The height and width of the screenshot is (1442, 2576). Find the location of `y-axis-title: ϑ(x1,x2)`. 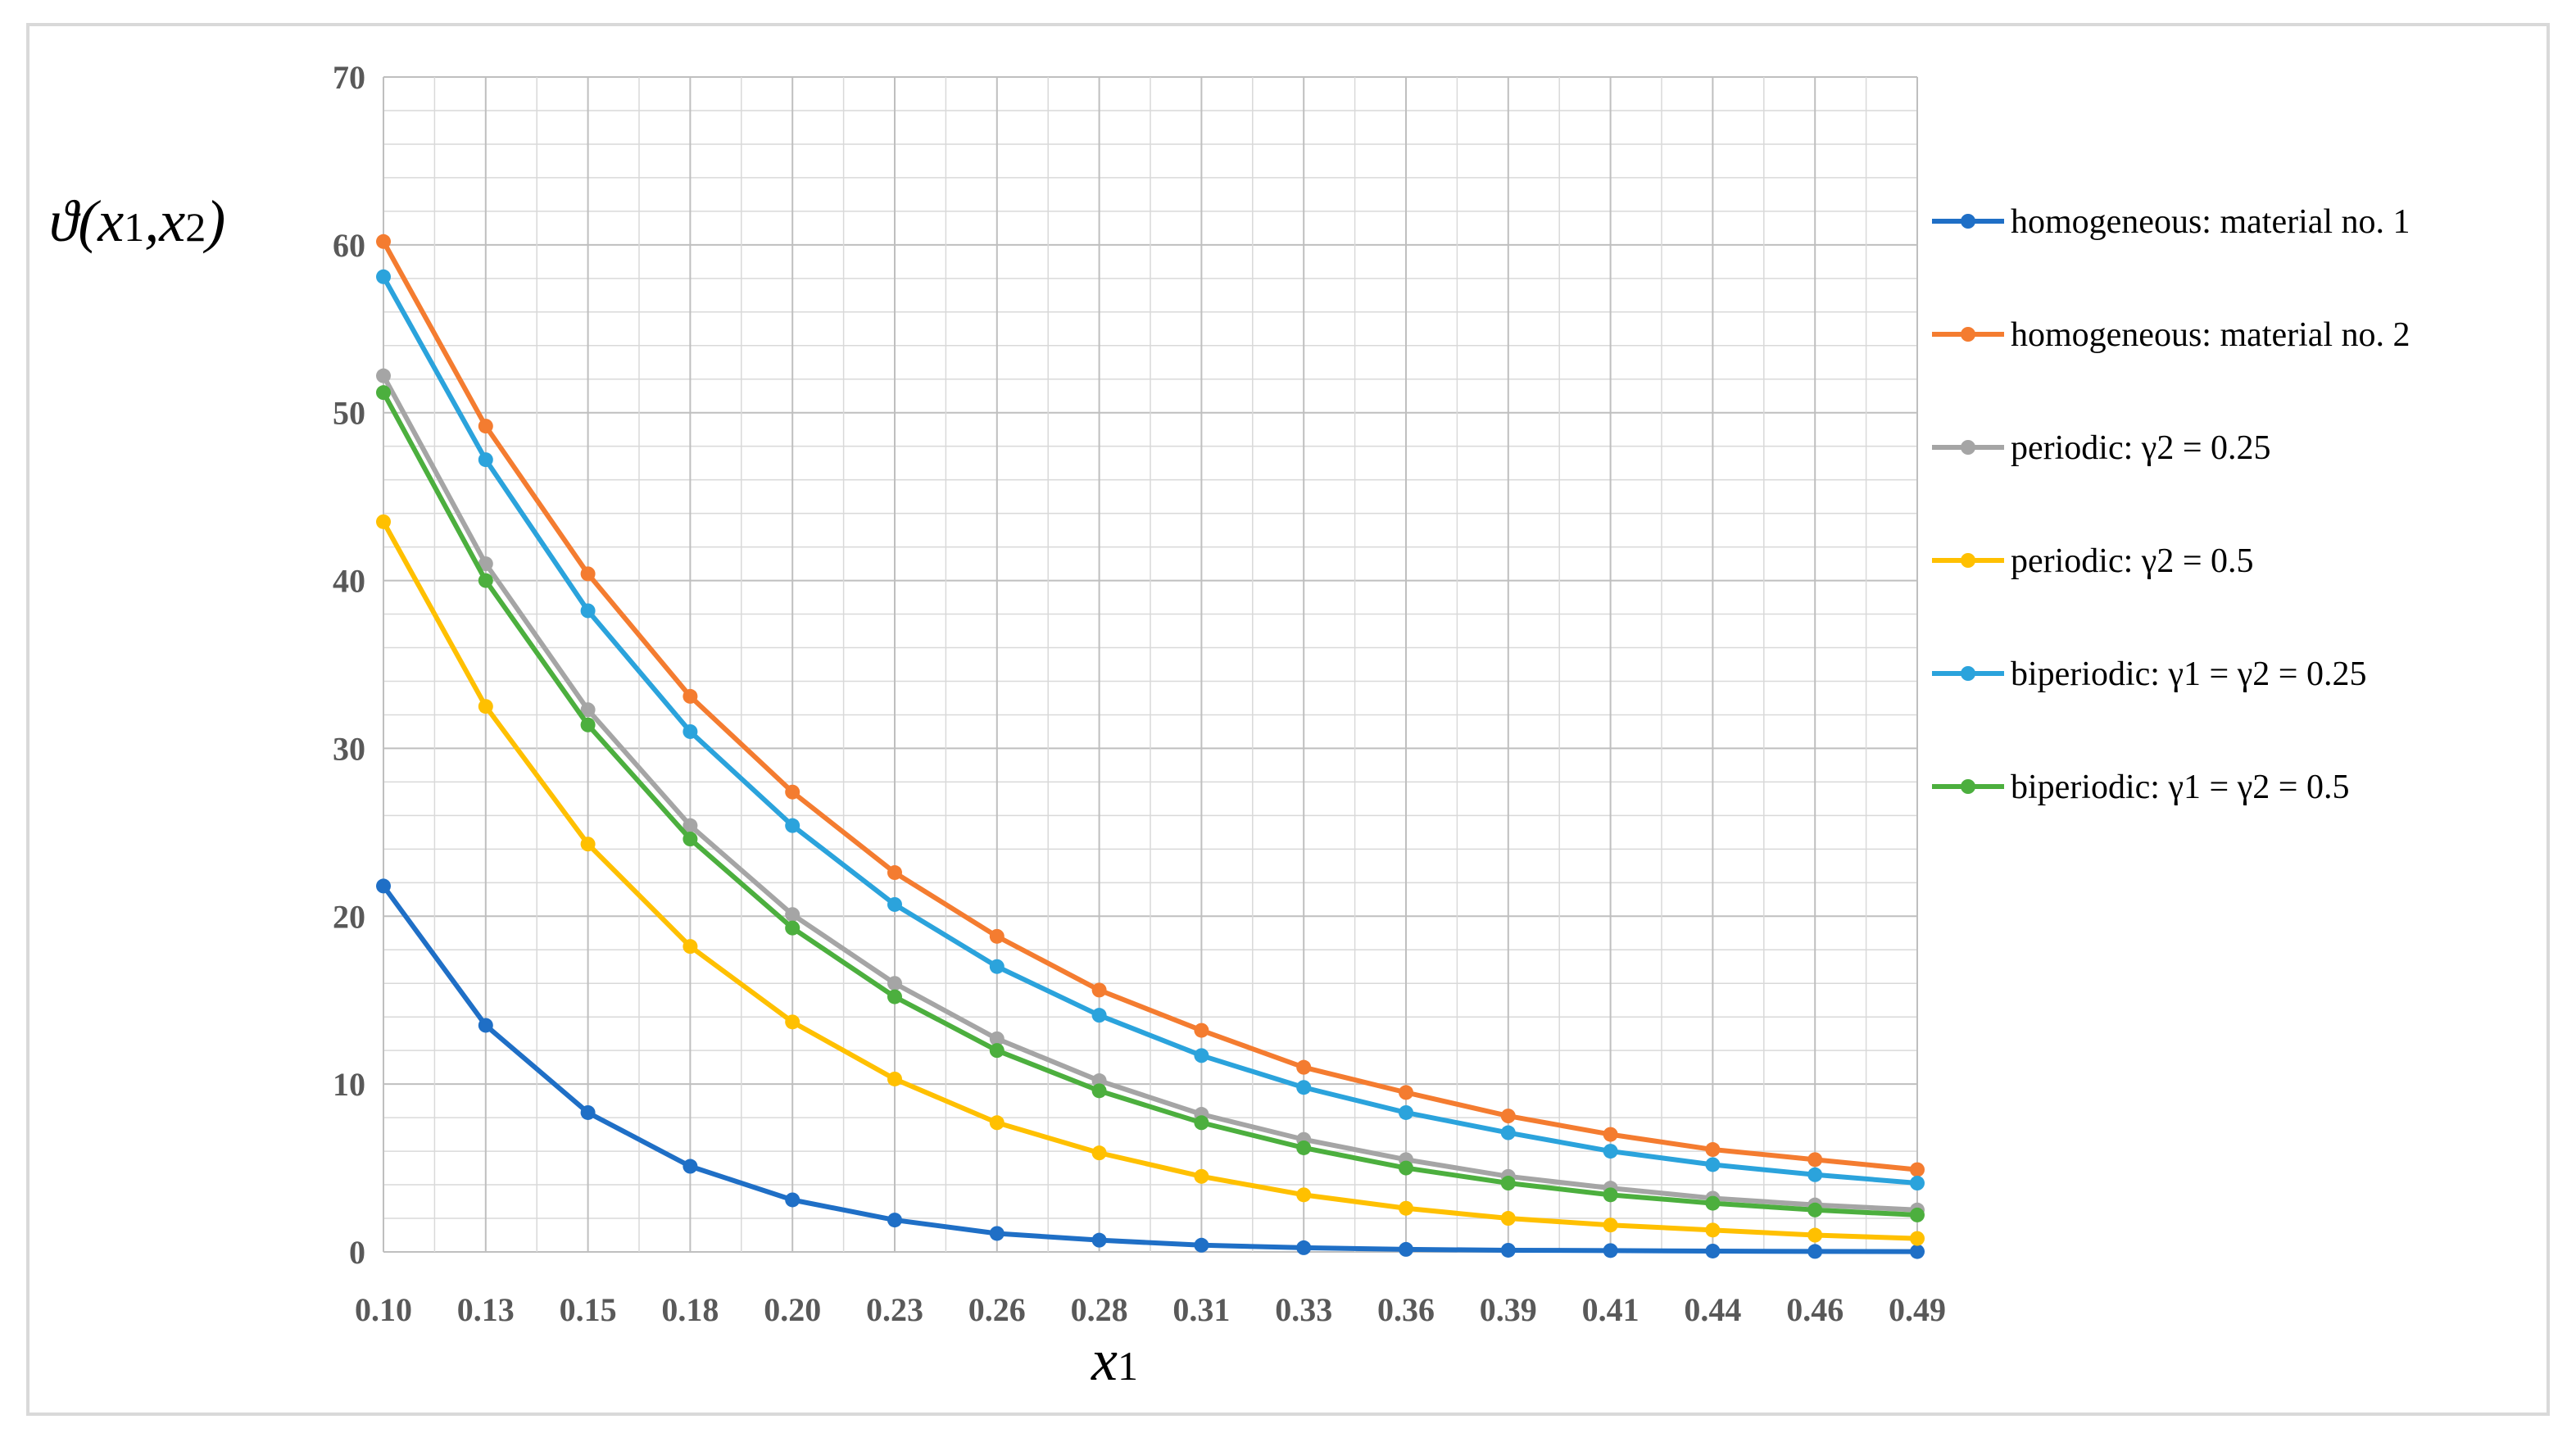

y-axis-title: ϑ(x1,x2) is located at coordinates (137, 221).